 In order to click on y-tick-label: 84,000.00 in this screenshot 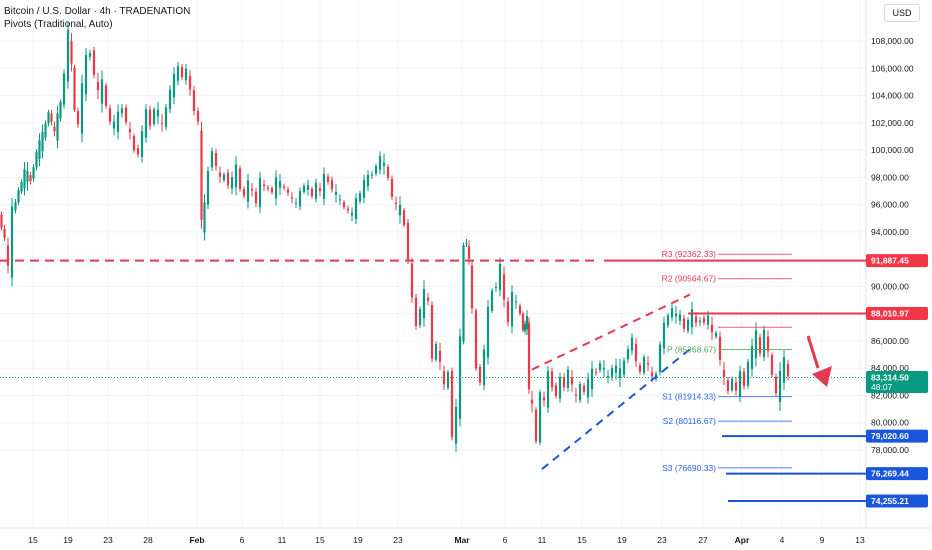, I will do `click(890, 368)`.